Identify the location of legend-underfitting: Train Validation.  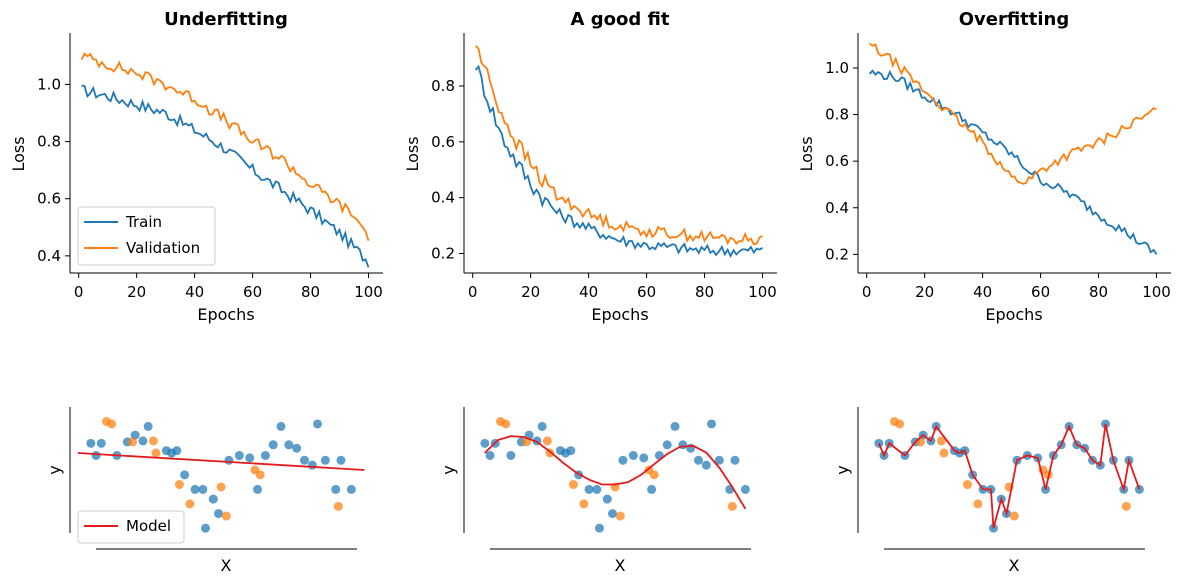
(146, 236).